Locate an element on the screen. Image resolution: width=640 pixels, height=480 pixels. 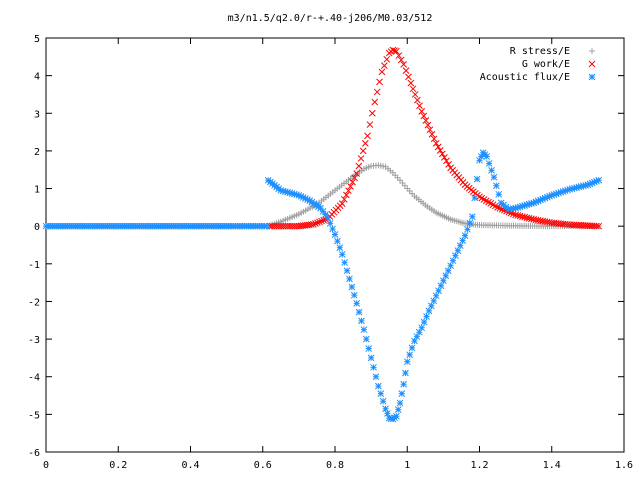
y-tick-label: 4 is located at coordinates (37, 77).